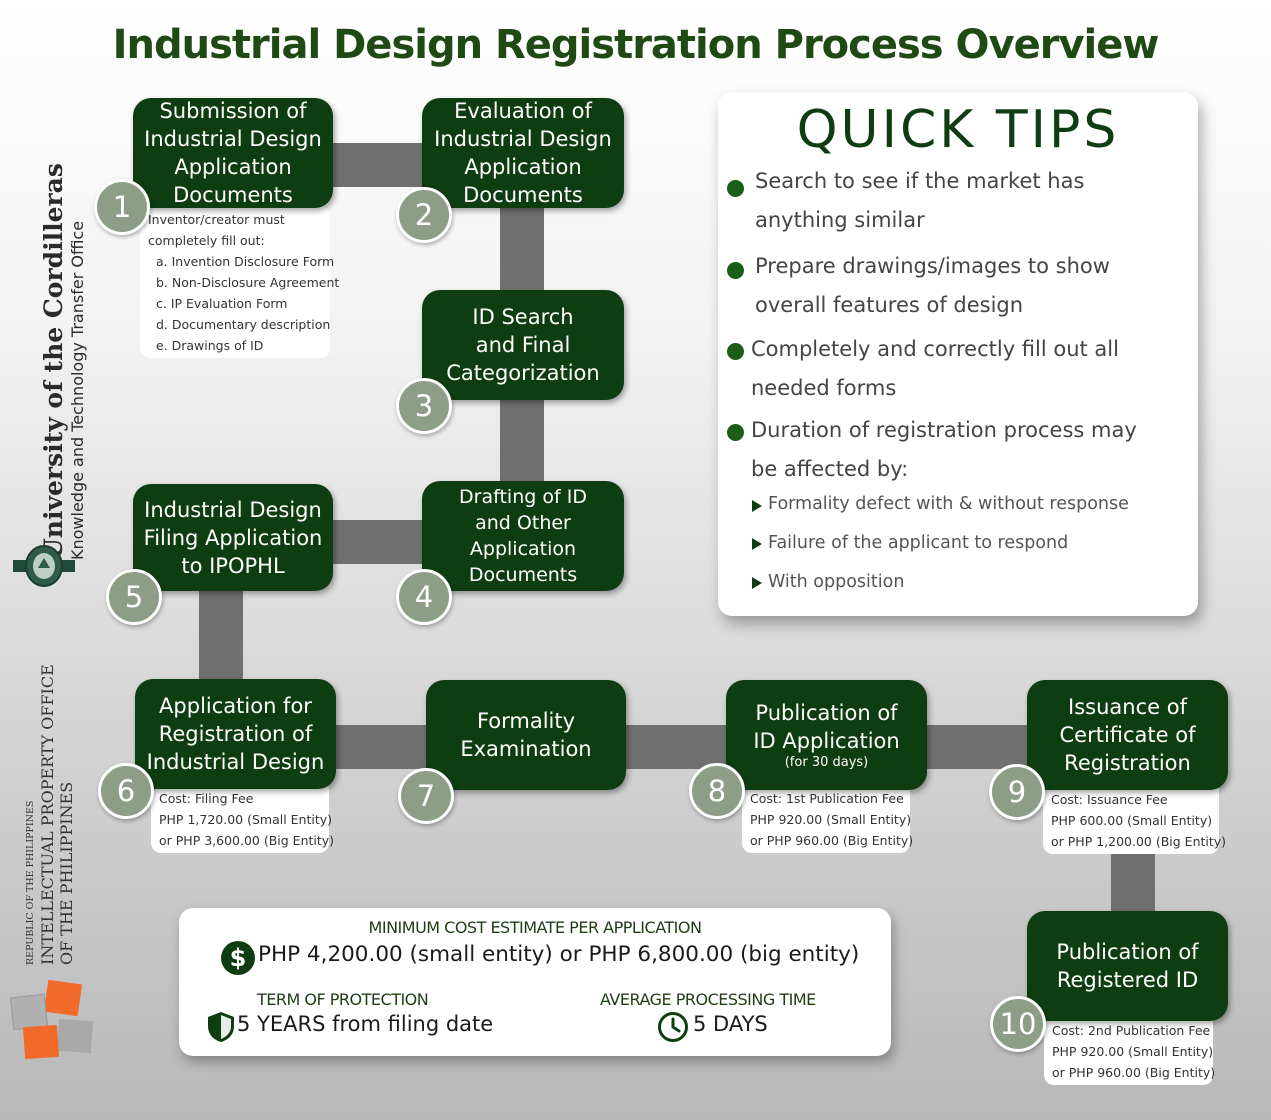 This screenshot has width=1271, height=1120. Describe the element at coordinates (920, 181) in the screenshot. I see `tip-line: Search to see if the market has` at that location.